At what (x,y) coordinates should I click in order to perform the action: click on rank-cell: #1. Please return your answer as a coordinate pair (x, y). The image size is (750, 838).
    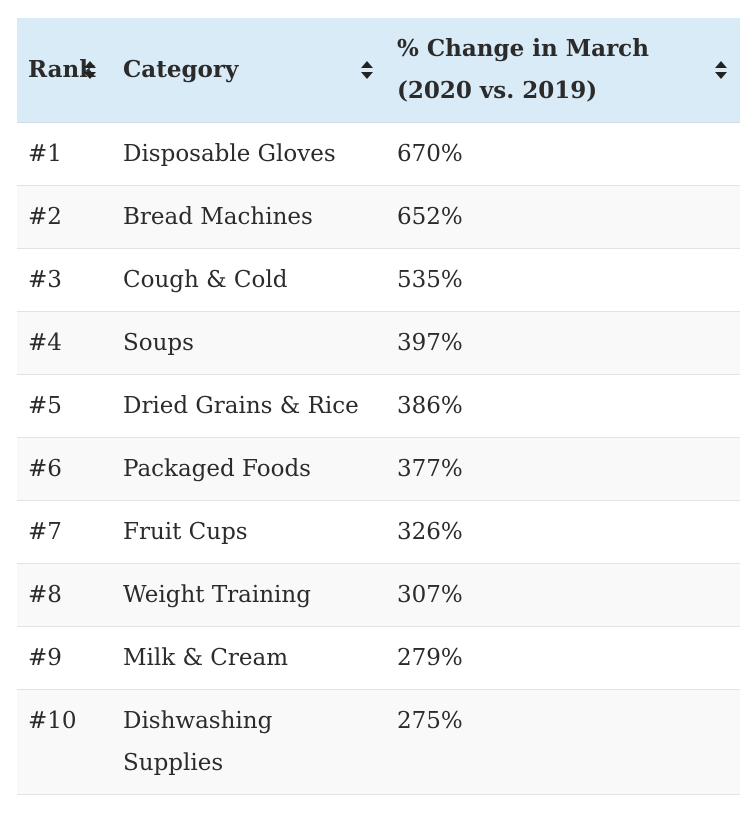
    Looking at the image, I should click on (64, 154).